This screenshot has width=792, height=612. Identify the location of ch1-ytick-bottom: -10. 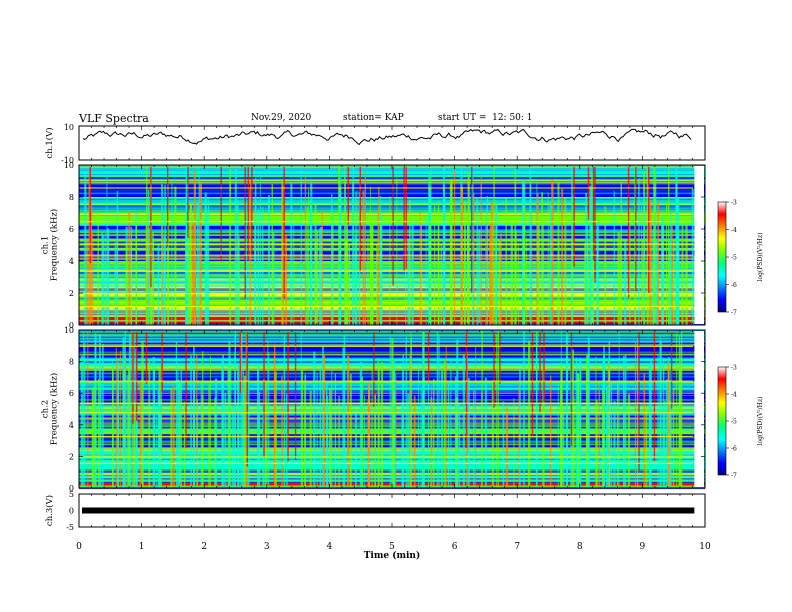
(67, 160).